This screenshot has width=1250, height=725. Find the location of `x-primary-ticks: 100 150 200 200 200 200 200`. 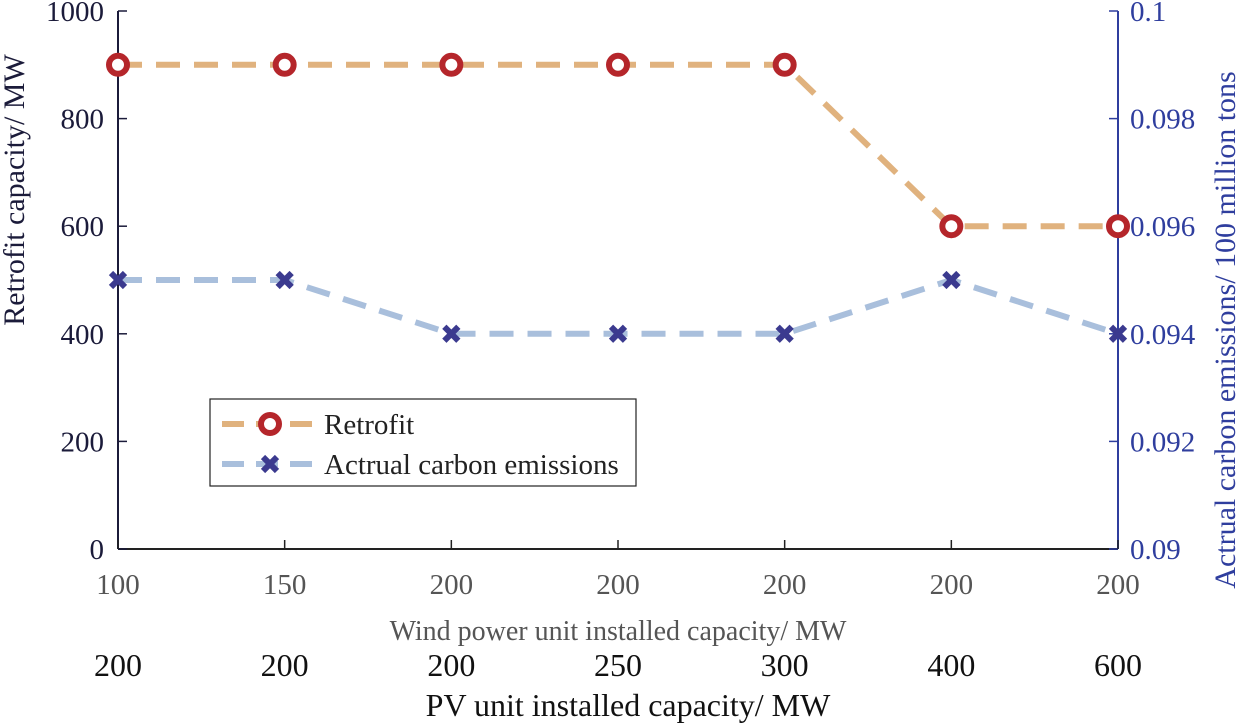

x-primary-ticks: 100 150 200 200 200 200 200 is located at coordinates (618, 570).